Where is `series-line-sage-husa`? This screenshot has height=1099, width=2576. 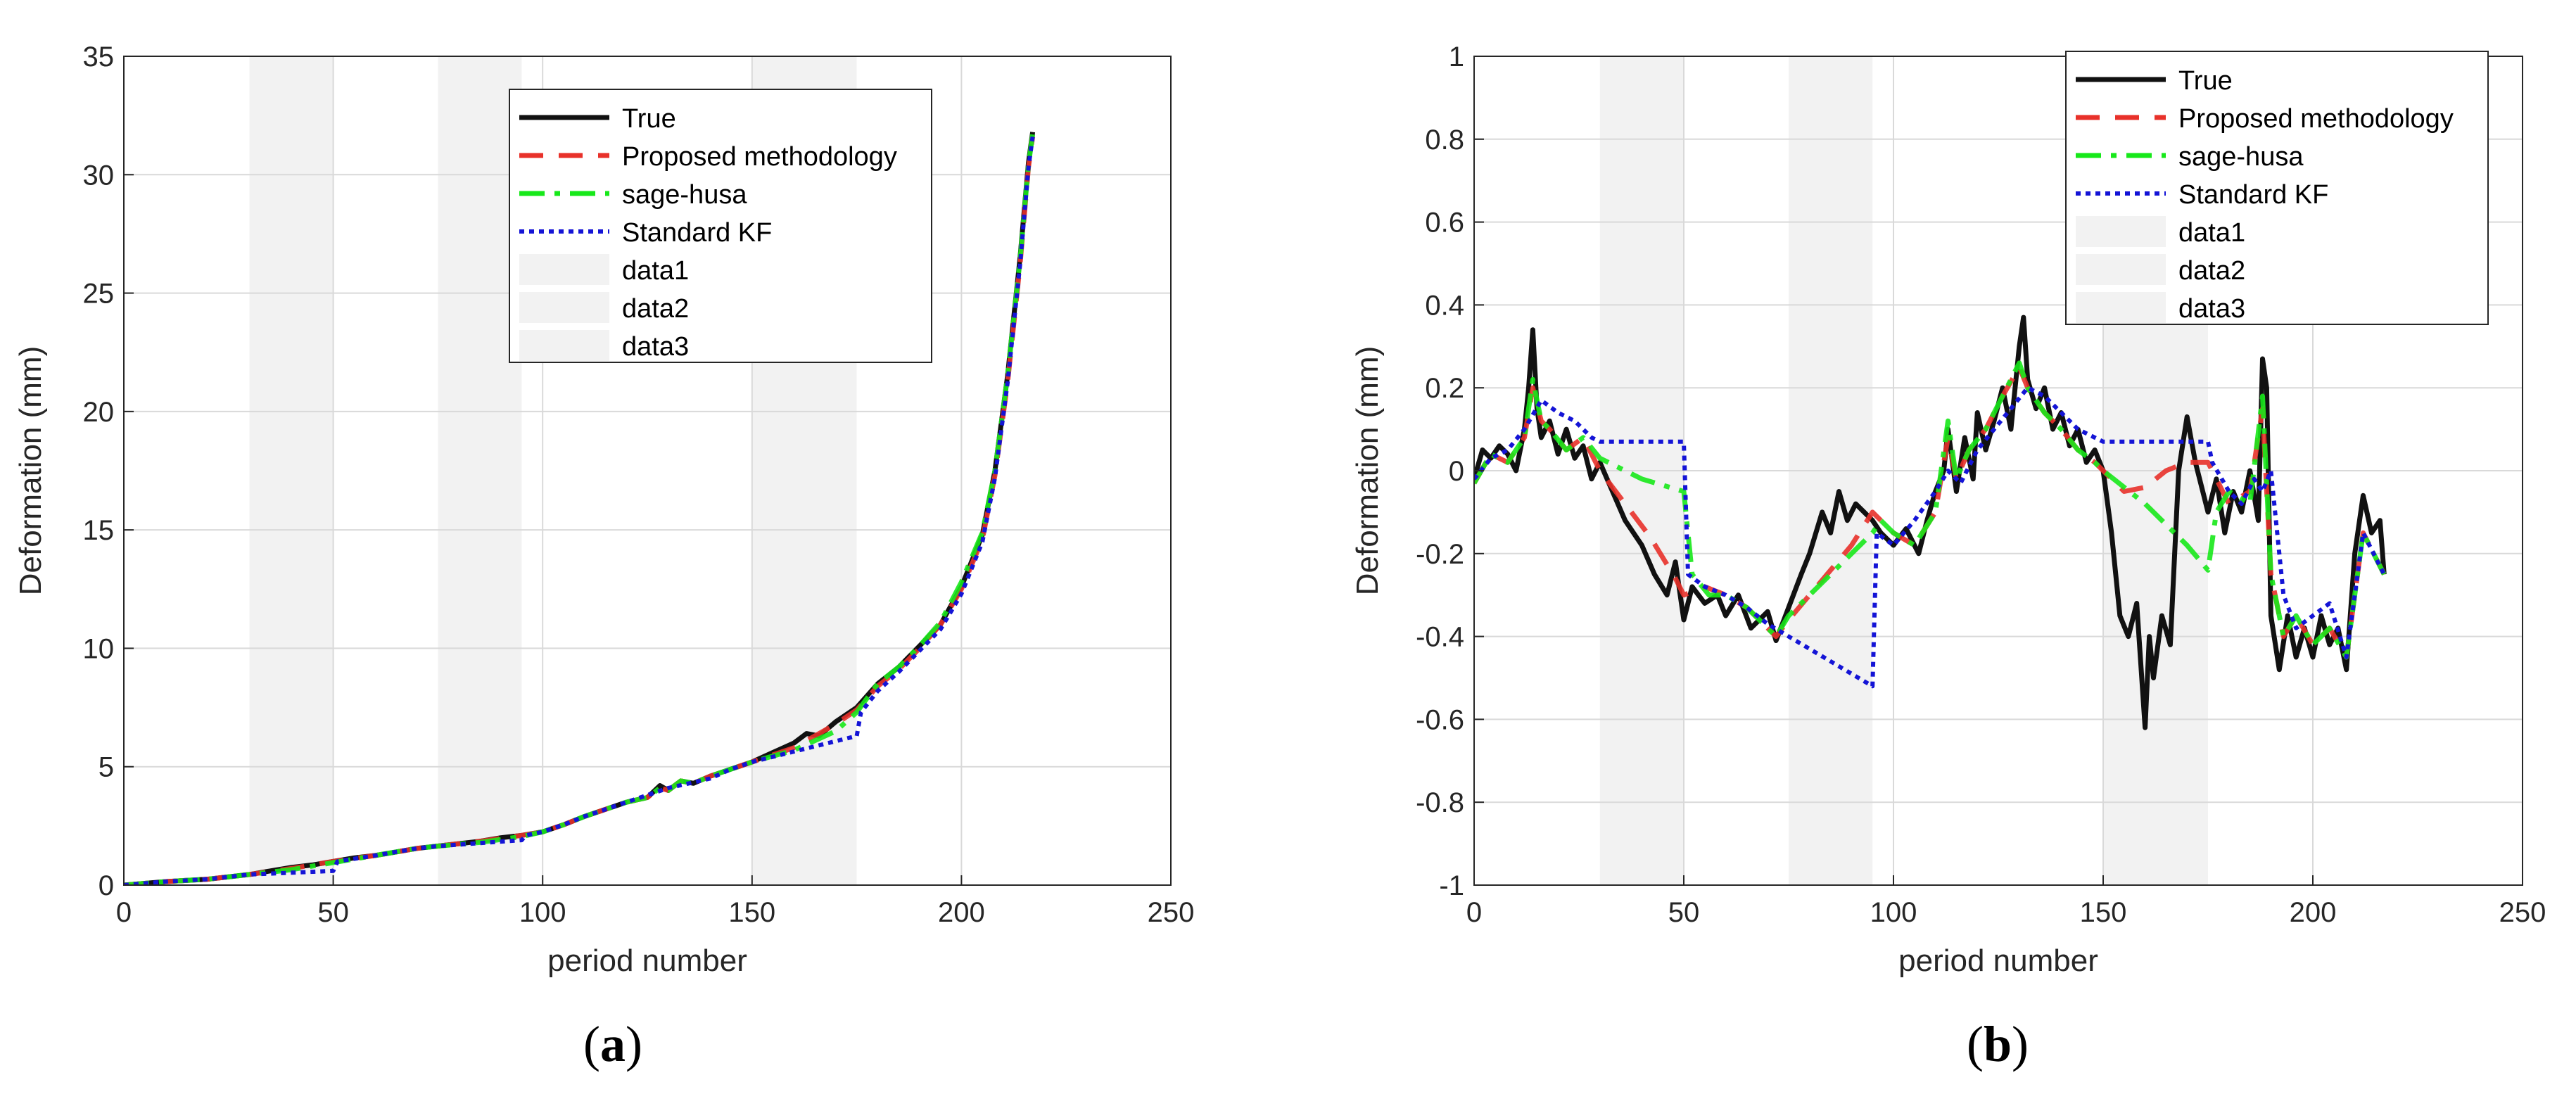
series-line-sage-husa is located at coordinates (1930, 510).